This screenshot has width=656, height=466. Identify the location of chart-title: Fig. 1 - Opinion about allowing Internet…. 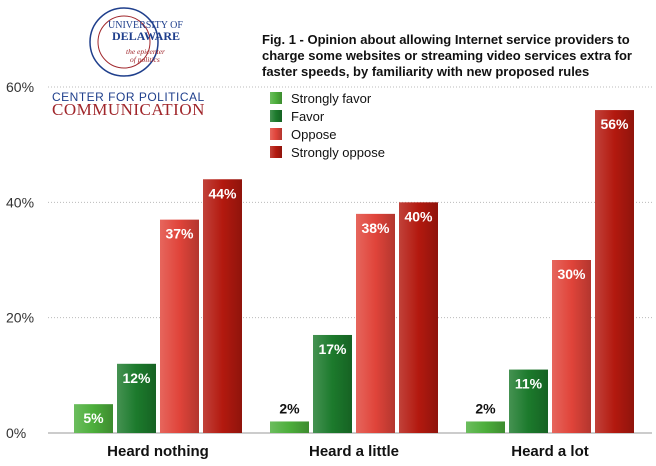
(447, 55).